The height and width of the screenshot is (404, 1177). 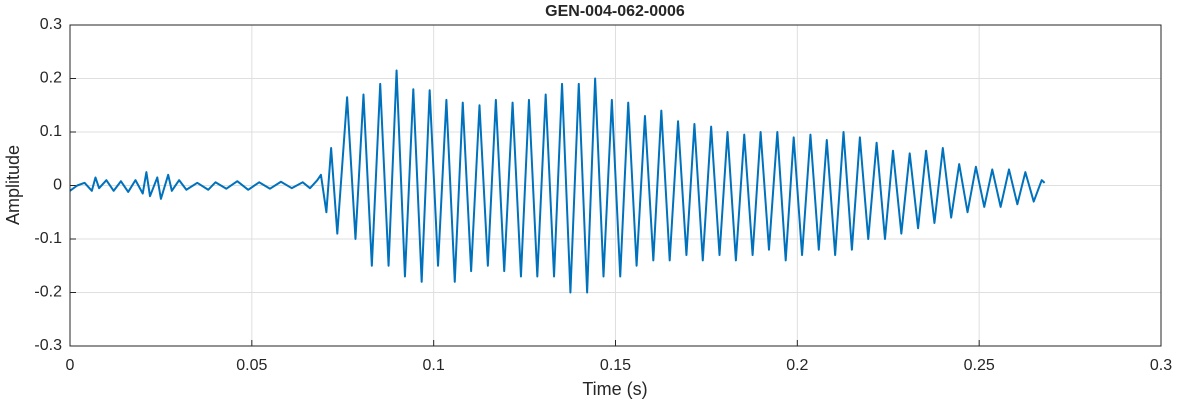 What do you see at coordinates (13, 185) in the screenshot?
I see `y-axis-label: Amplitude` at bounding box center [13, 185].